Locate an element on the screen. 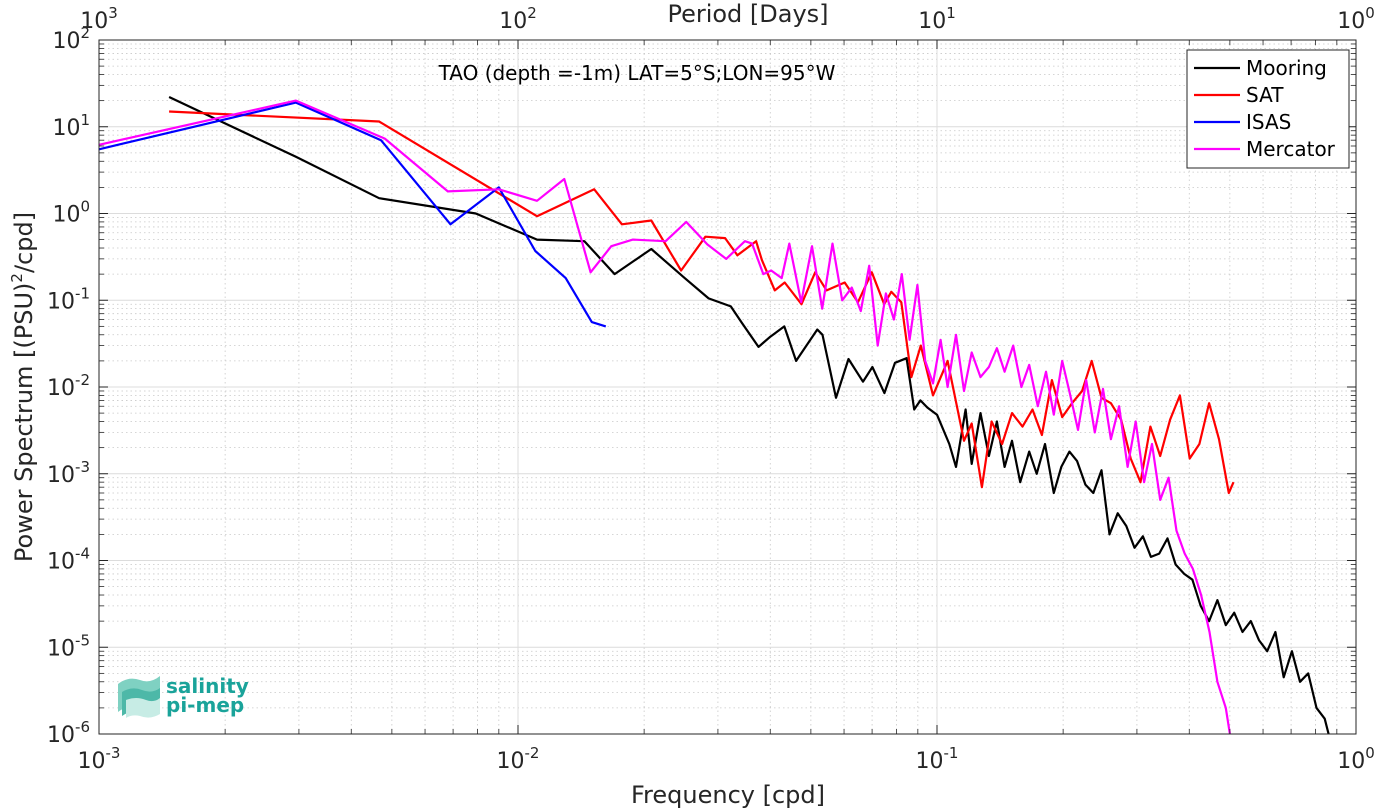 The height and width of the screenshot is (809, 1383). chart-title: TAO (depth =-1m) LAT=5°S;LON=95°W is located at coordinates (637, 73).